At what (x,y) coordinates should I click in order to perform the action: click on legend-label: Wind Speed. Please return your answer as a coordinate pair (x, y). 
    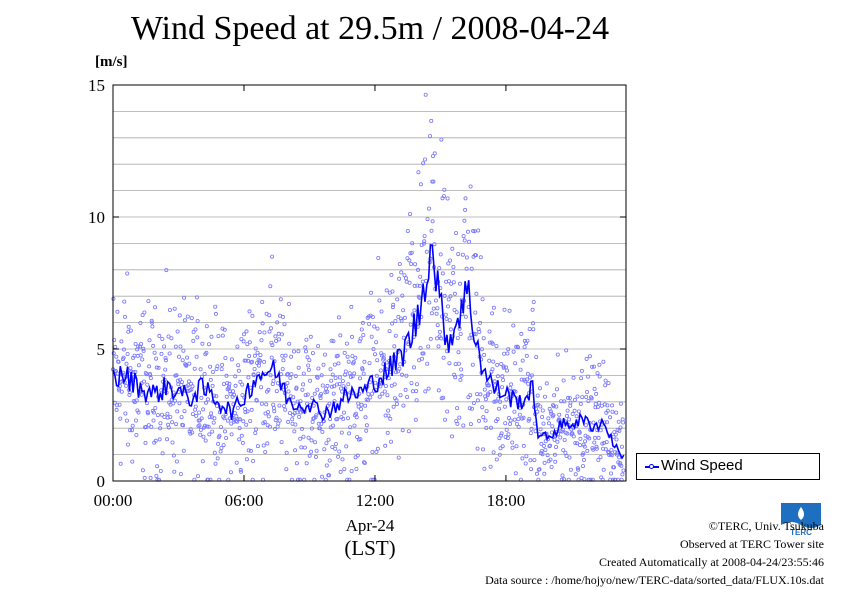
    Looking at the image, I should click on (702, 465).